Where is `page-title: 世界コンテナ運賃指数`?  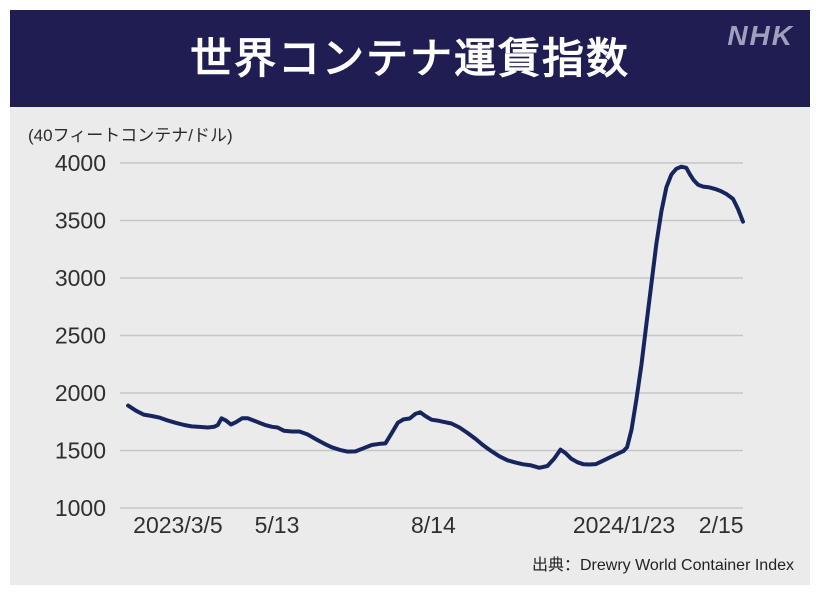 page-title: 世界コンテナ運賃指数 is located at coordinates (409, 58).